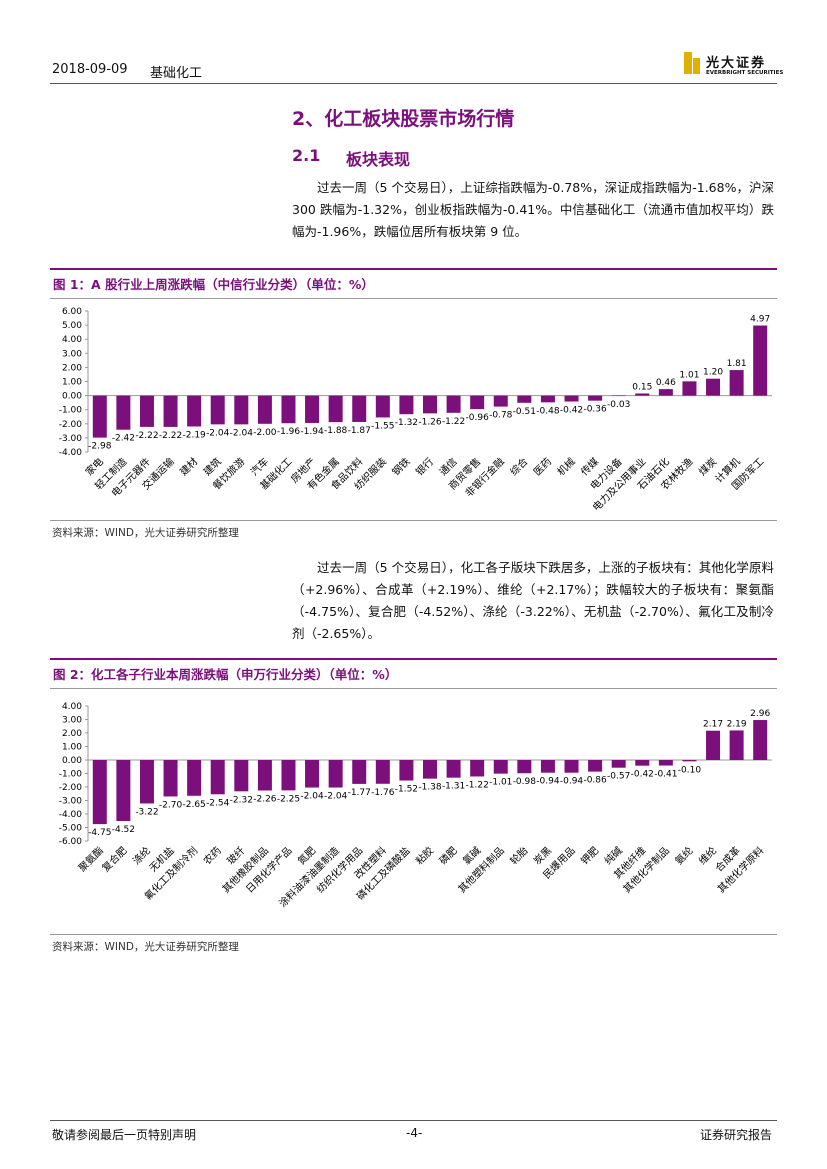 This screenshot has height=1169, width=827. I want to click on value-label: -0.36, so click(595, 410).